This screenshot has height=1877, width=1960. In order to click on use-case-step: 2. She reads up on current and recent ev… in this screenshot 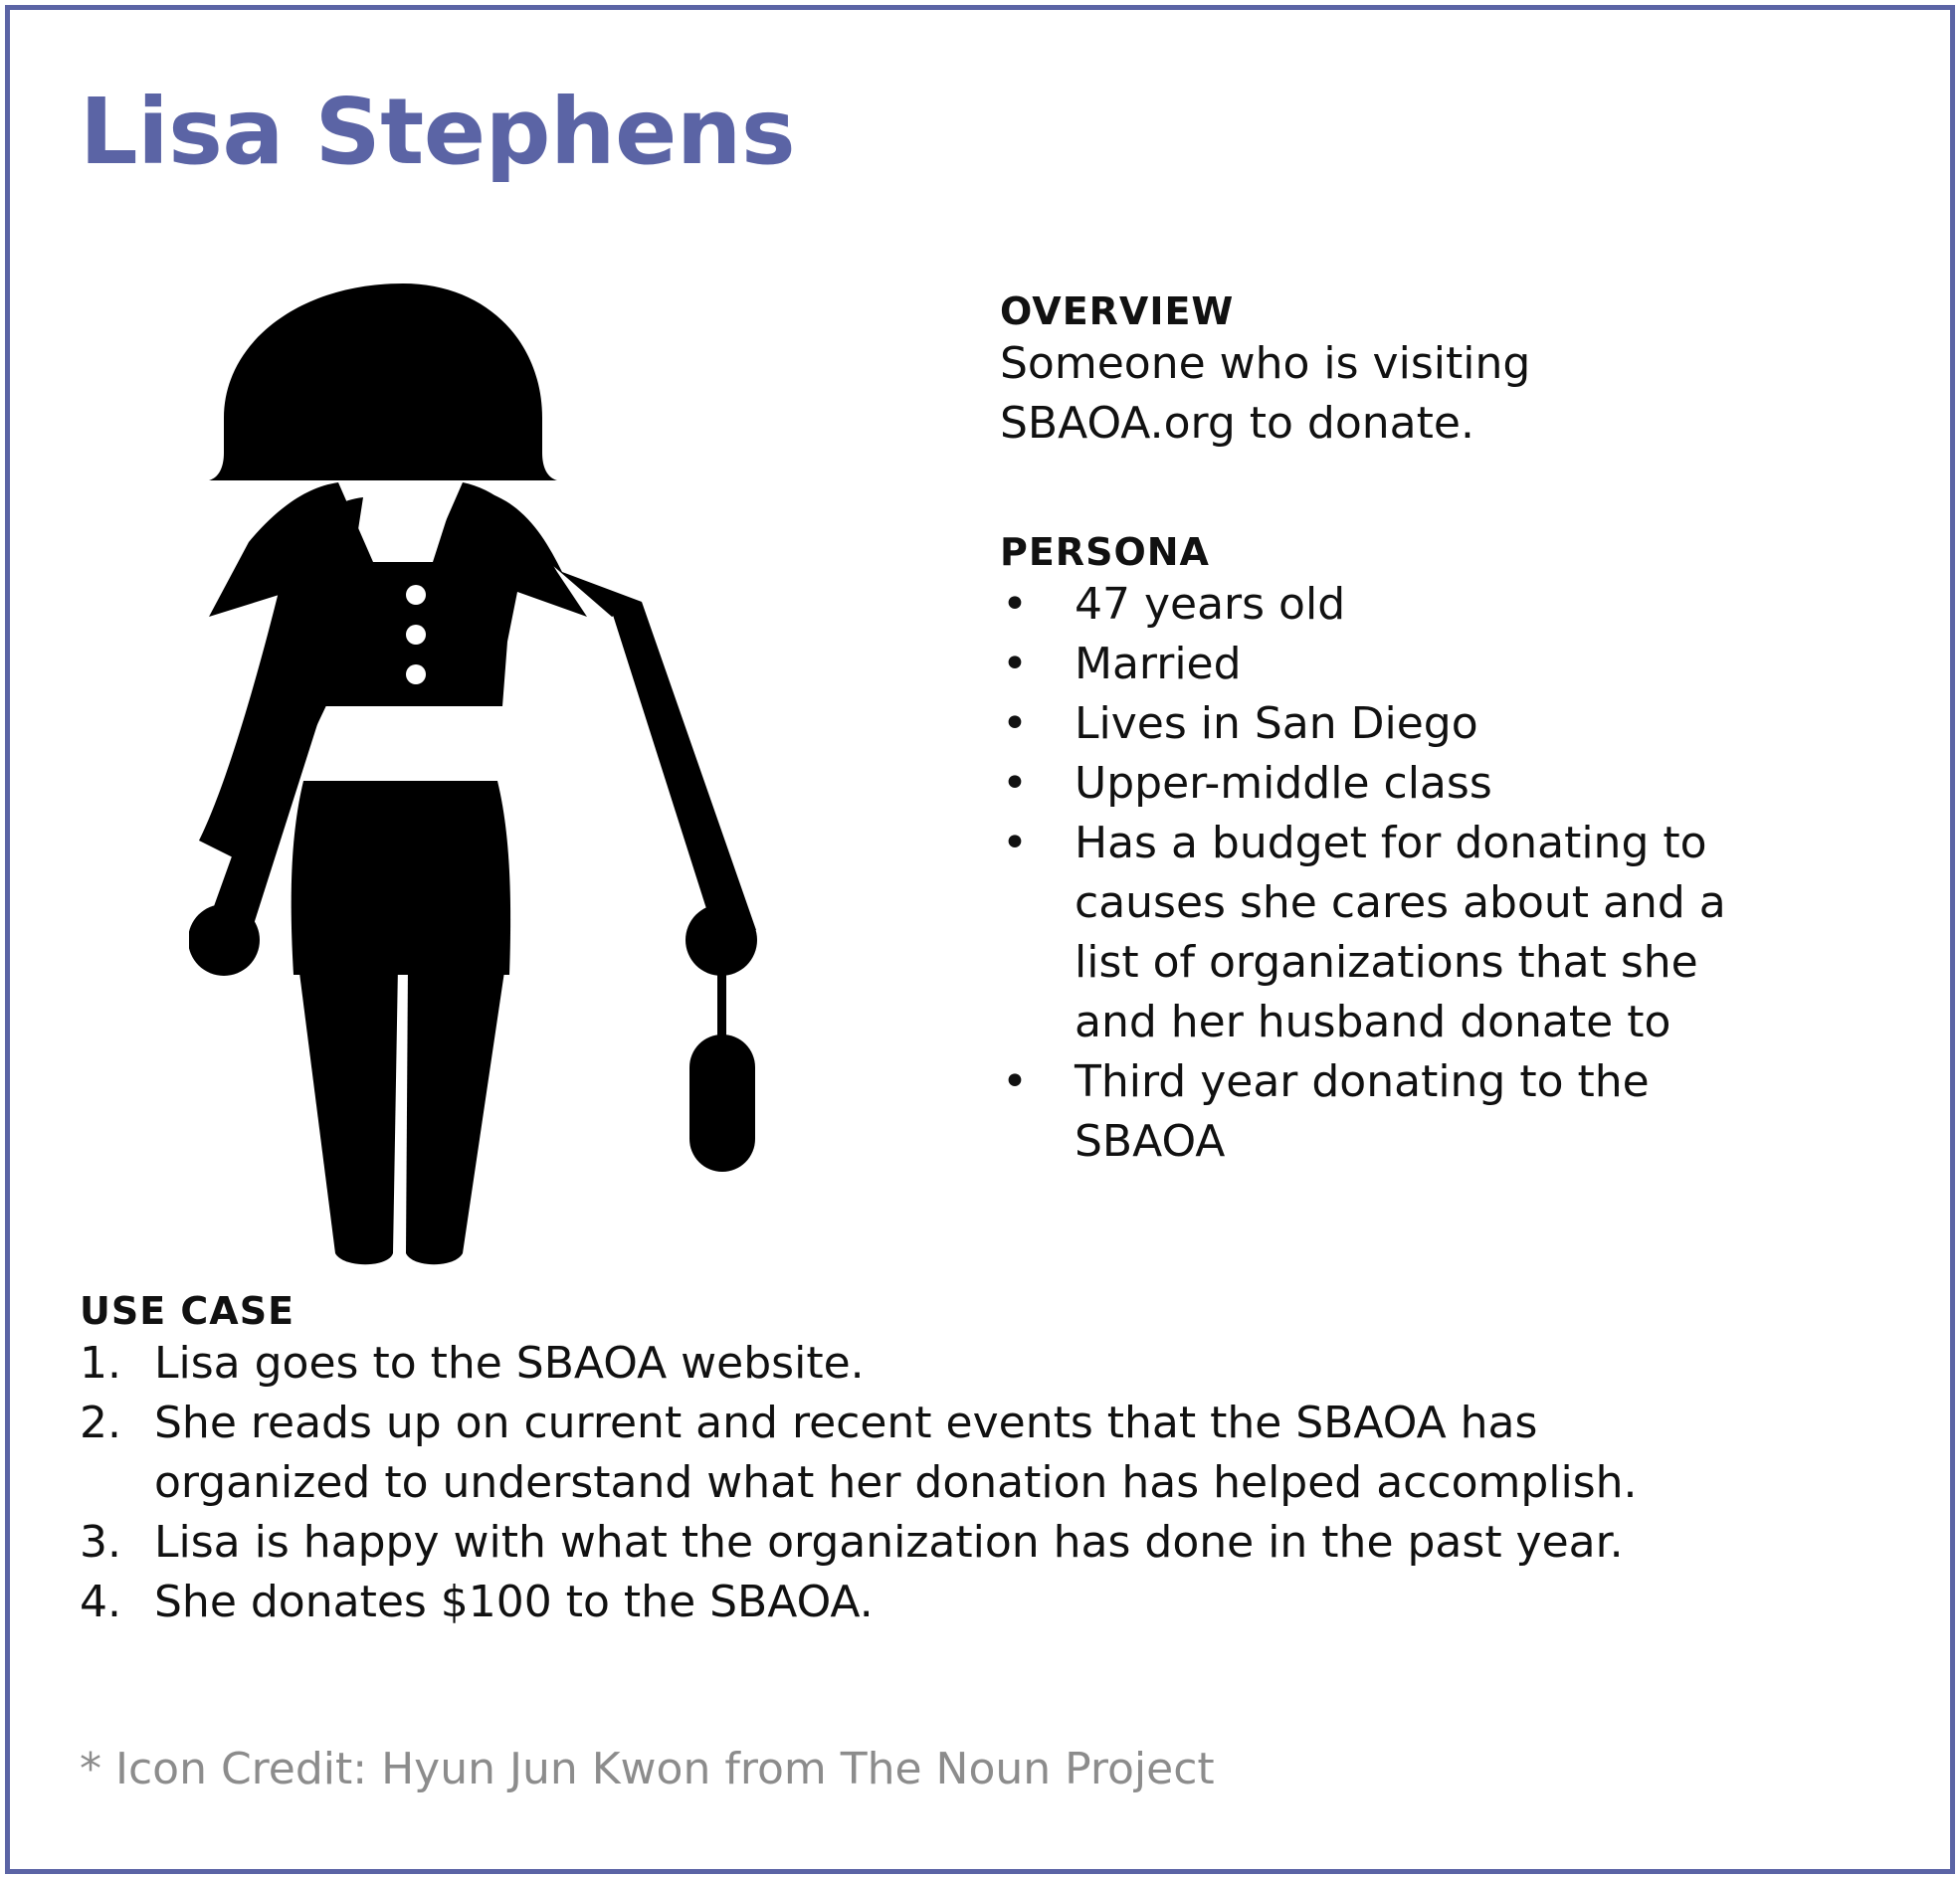, I will do `click(985, 1453)`.